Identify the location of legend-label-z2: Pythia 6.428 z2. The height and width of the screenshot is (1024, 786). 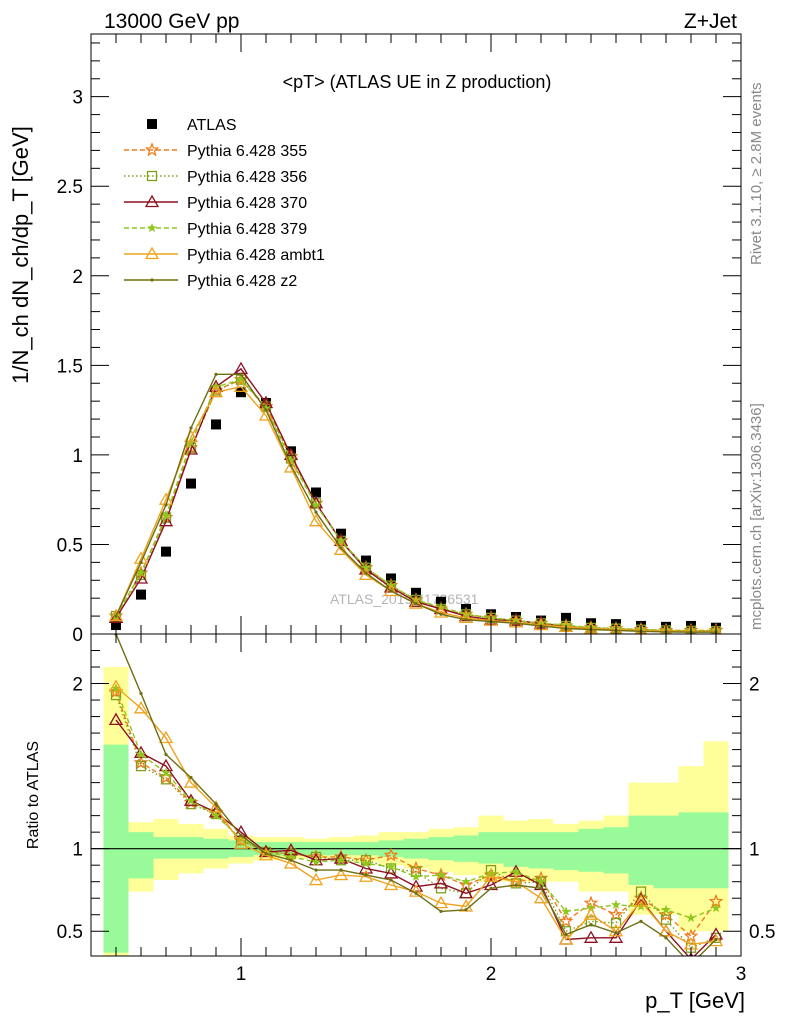
(242, 281).